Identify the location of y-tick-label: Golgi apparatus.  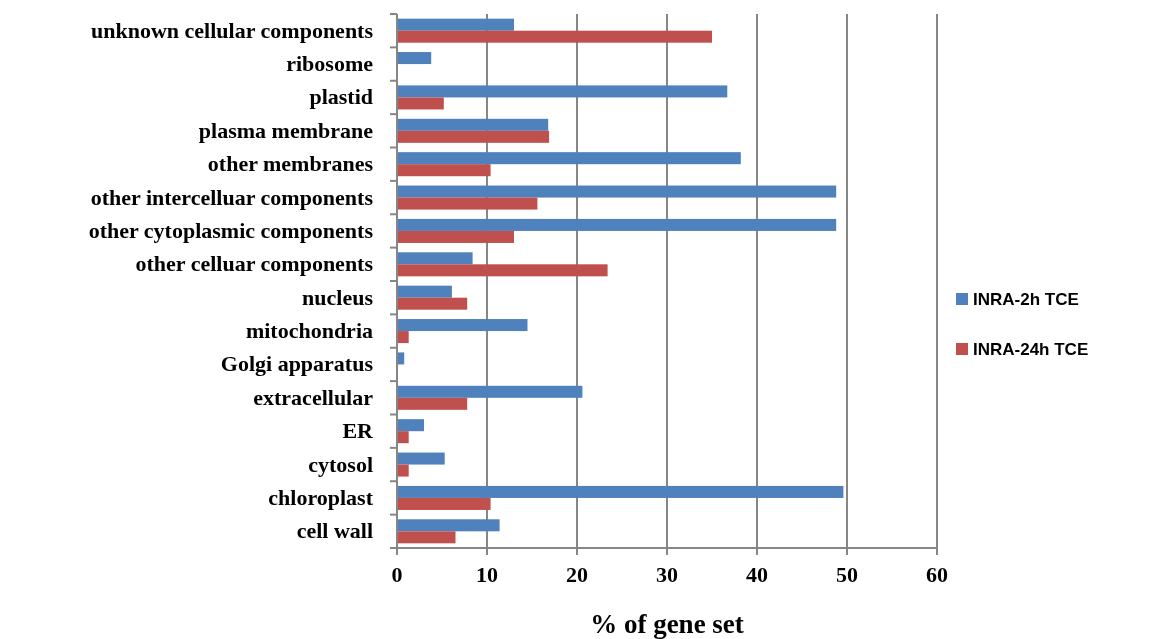
(297, 364).